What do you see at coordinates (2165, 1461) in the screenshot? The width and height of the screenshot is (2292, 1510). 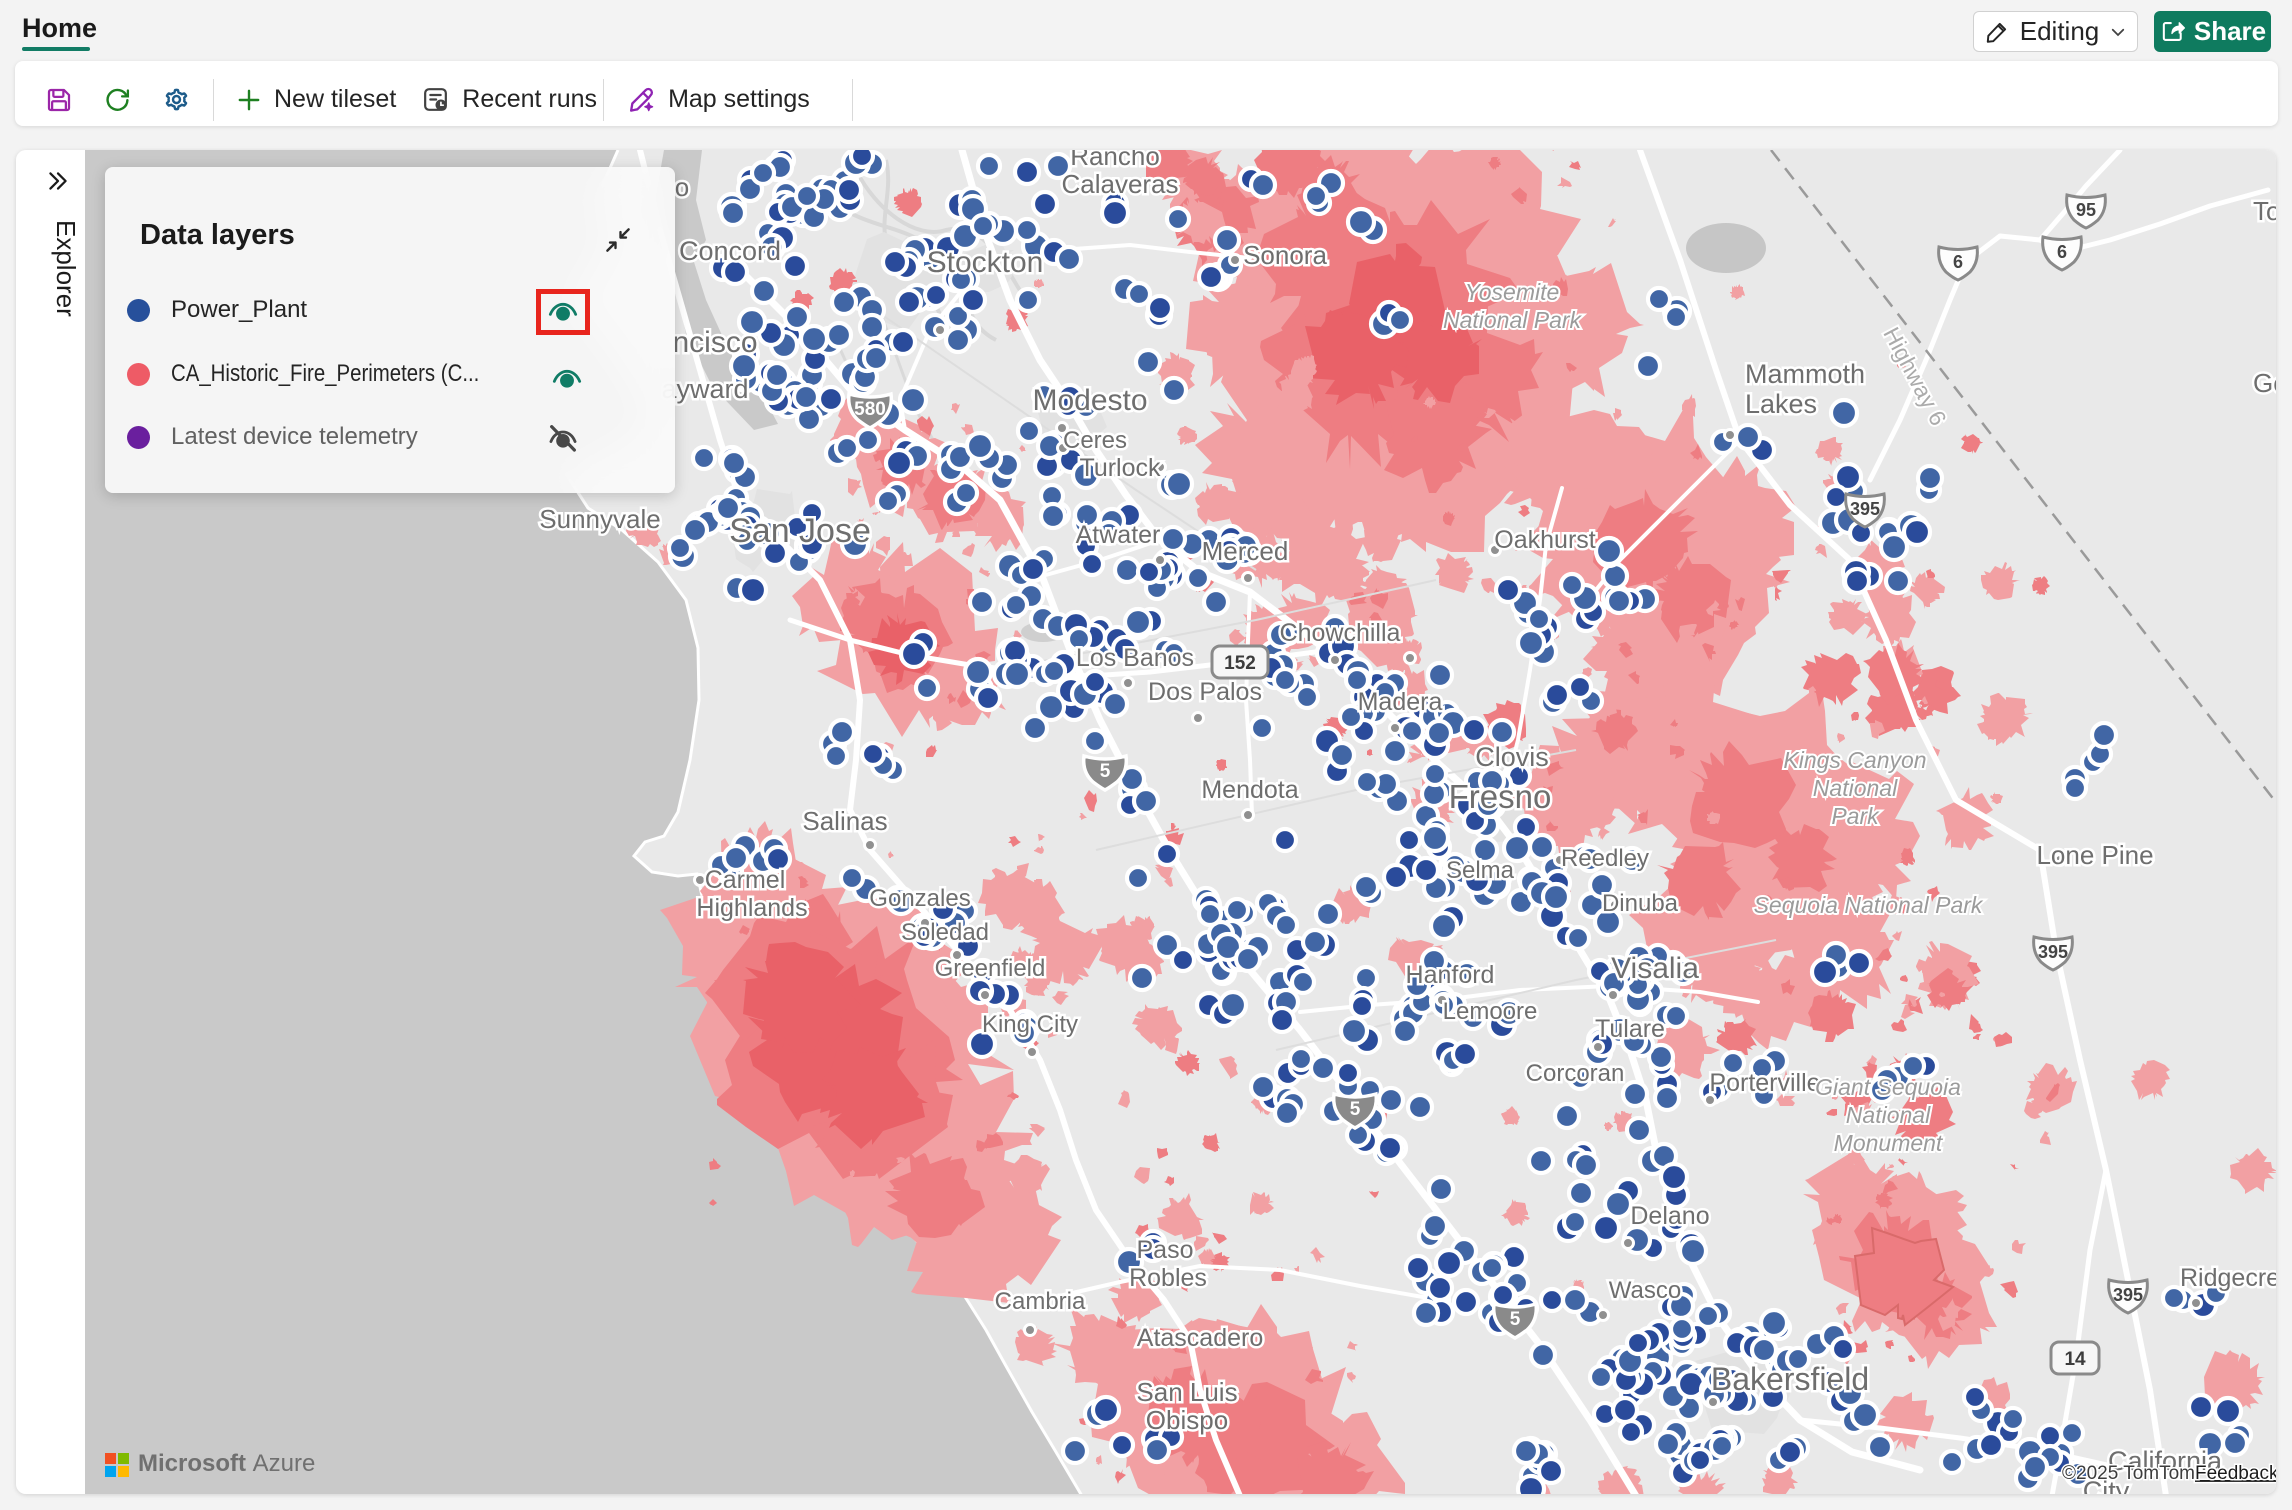 I see `svg-text: California` at bounding box center [2165, 1461].